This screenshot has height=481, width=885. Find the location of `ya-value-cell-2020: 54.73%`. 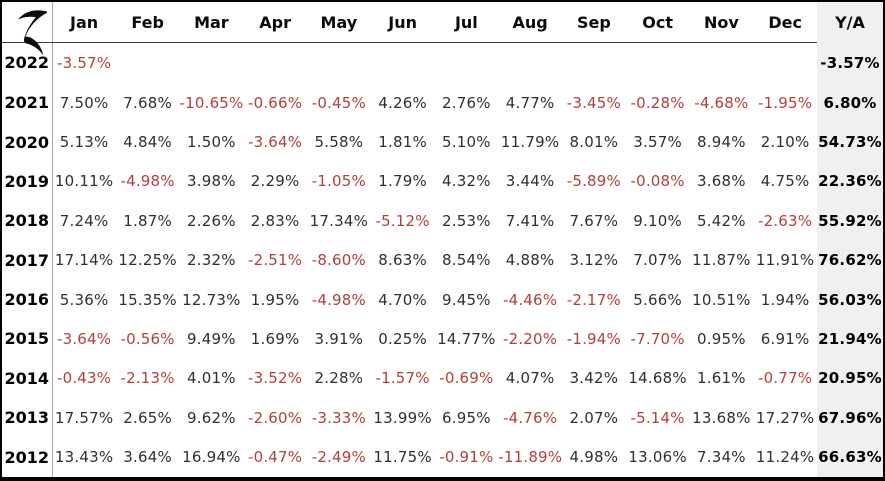

ya-value-cell-2020: 54.73% is located at coordinates (850, 142).